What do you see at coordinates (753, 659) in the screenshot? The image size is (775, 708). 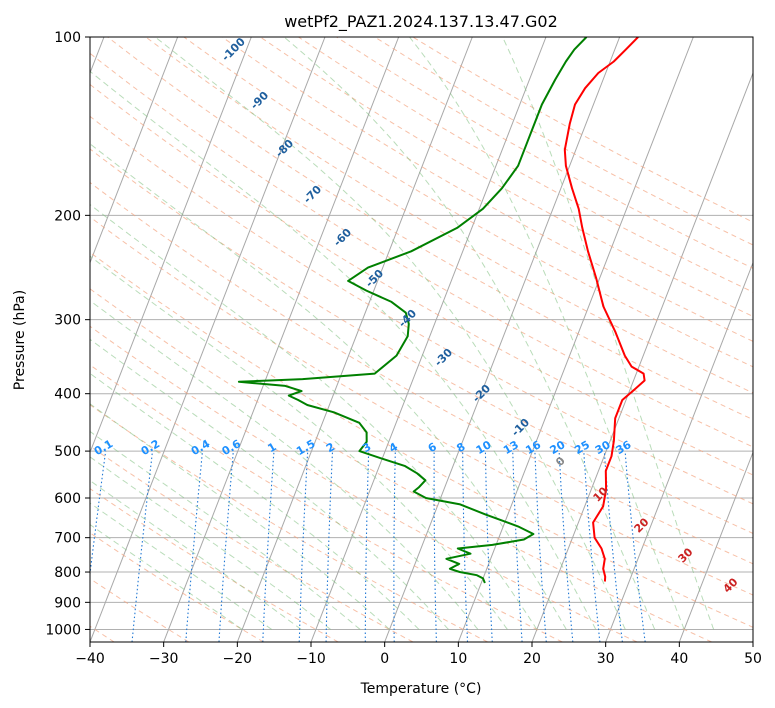 I see `x-tick-label: 50` at bounding box center [753, 659].